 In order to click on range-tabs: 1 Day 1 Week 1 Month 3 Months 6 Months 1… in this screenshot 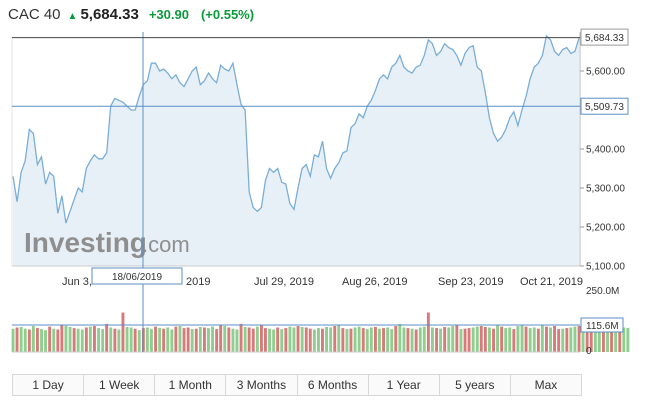, I will do `click(297, 385)`.